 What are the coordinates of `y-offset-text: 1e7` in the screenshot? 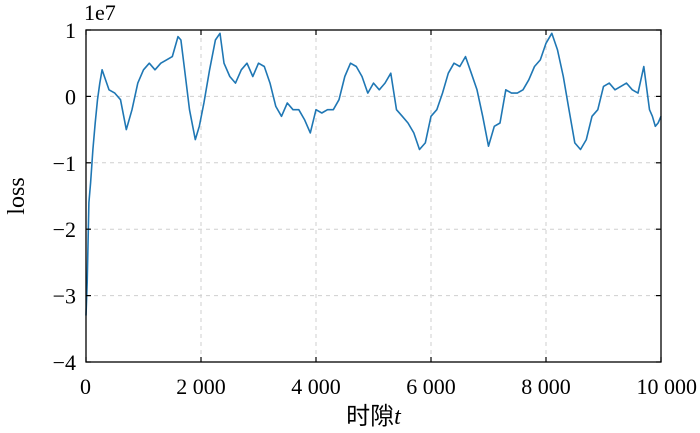 It's located at (100, 12).